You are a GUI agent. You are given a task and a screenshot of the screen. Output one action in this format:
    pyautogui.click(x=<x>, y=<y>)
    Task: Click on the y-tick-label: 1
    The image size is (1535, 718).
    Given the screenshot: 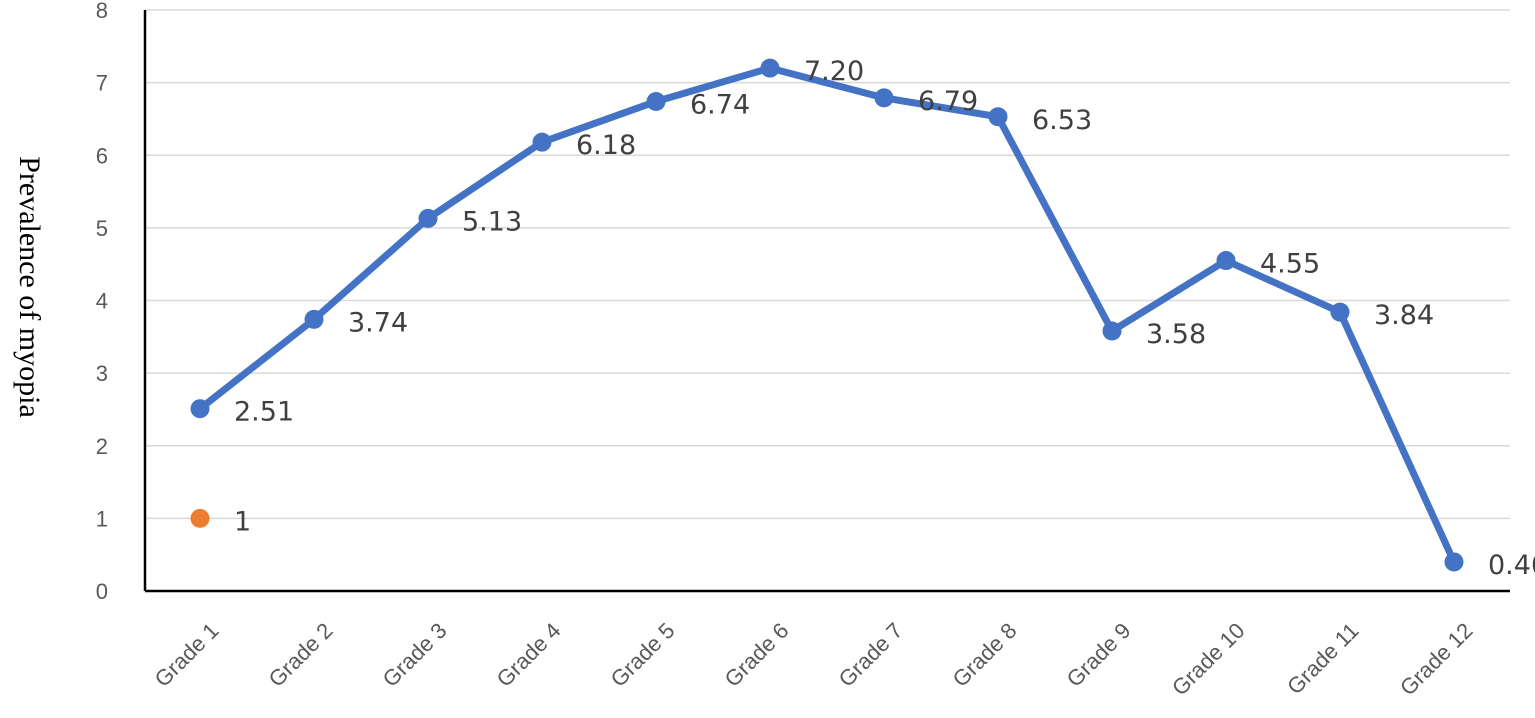 What is the action you would take?
    pyautogui.click(x=102, y=518)
    